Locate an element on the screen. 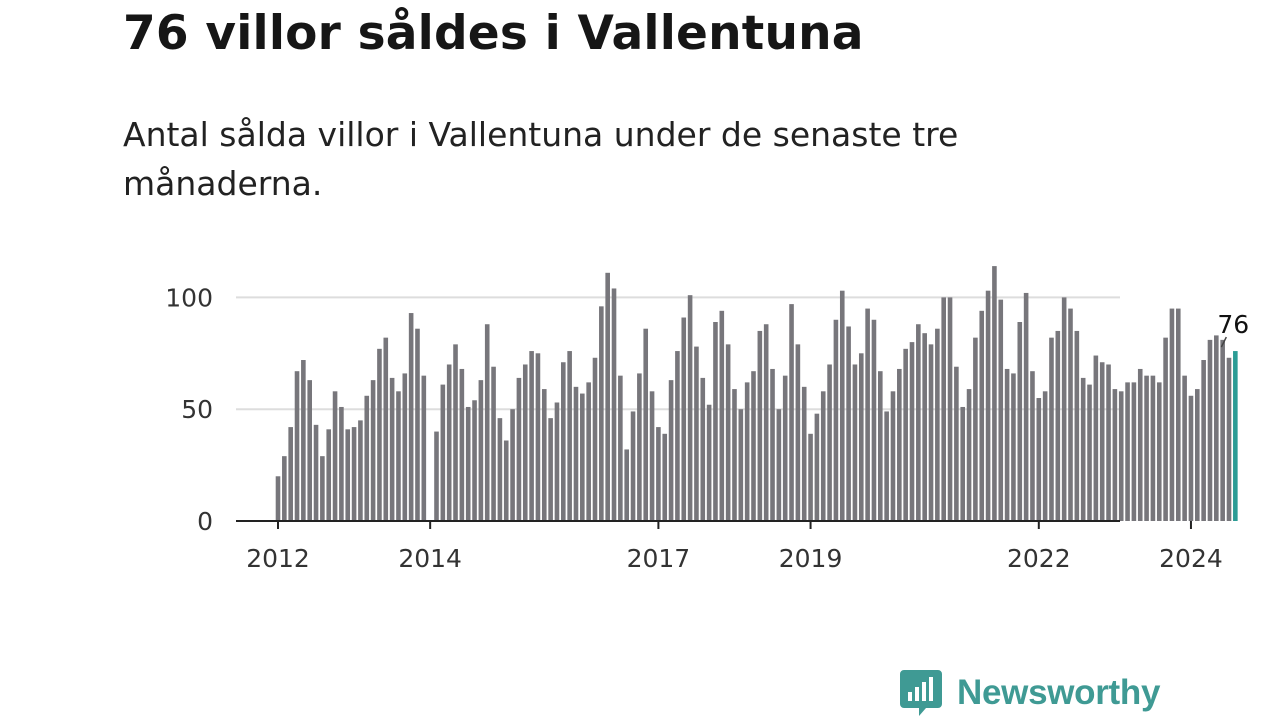 The image size is (1280, 720). x-tick-label-2017: 2017 is located at coordinates (659, 558).